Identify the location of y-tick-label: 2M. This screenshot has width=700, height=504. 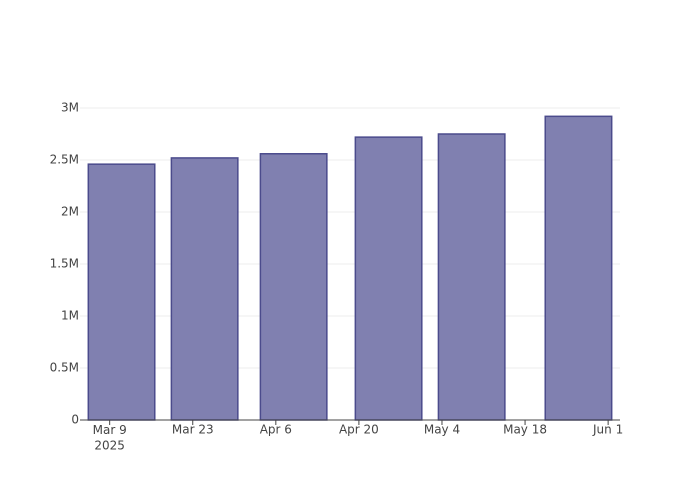
(70, 212).